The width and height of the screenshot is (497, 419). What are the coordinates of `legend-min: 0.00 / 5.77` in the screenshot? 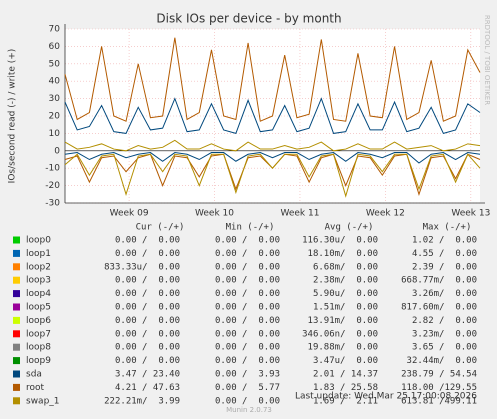 It's located at (247, 388).